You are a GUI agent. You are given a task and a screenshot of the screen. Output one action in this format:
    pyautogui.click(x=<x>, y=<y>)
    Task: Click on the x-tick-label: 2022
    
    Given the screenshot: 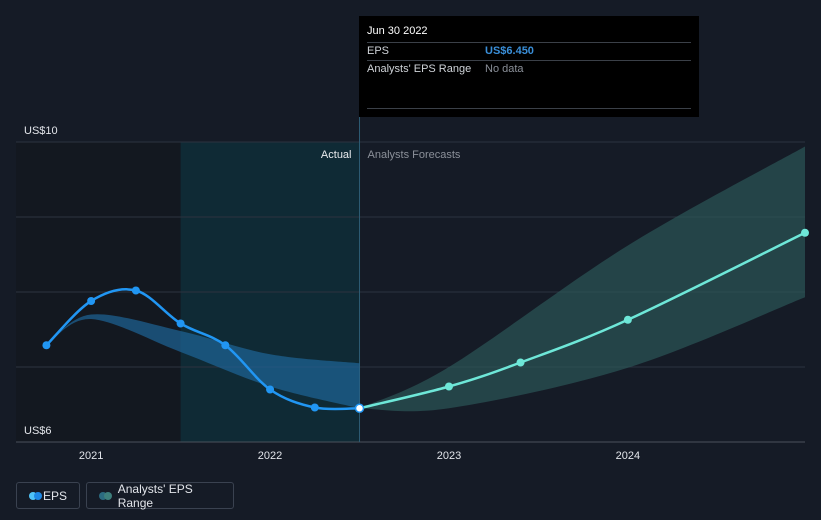 What is the action you would take?
    pyautogui.click(x=270, y=456)
    